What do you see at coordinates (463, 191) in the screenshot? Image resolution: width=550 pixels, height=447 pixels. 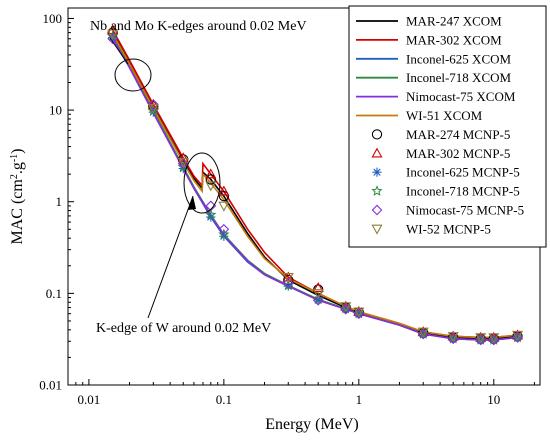 I see `legend-label: Inconel-718 MCNP-5` at bounding box center [463, 191].